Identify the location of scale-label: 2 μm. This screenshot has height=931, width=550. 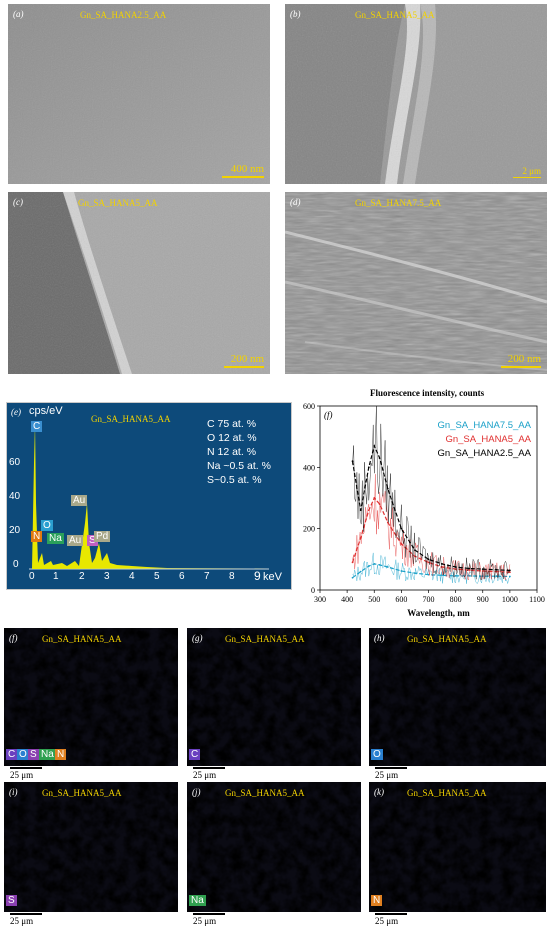
(531, 171).